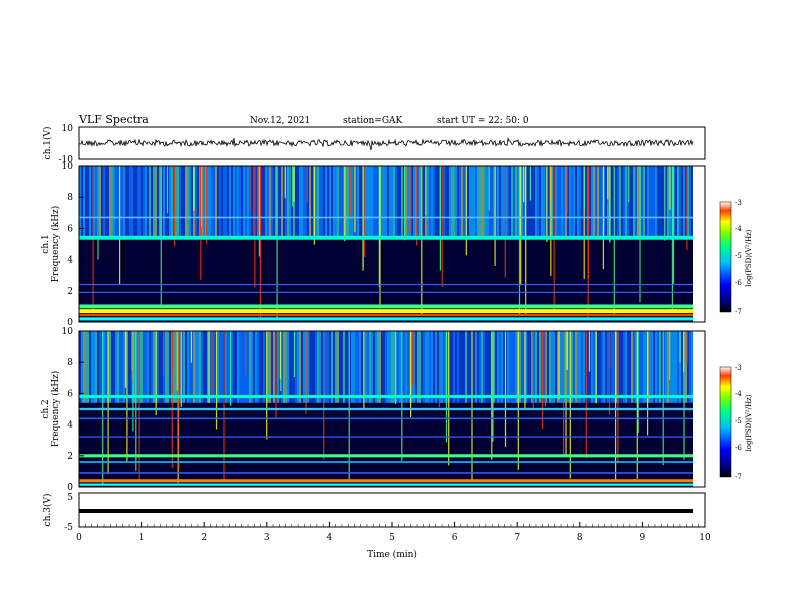 This screenshot has height=612, width=792. What do you see at coordinates (455, 538) in the screenshot?
I see `xtick-label: 6` at bounding box center [455, 538].